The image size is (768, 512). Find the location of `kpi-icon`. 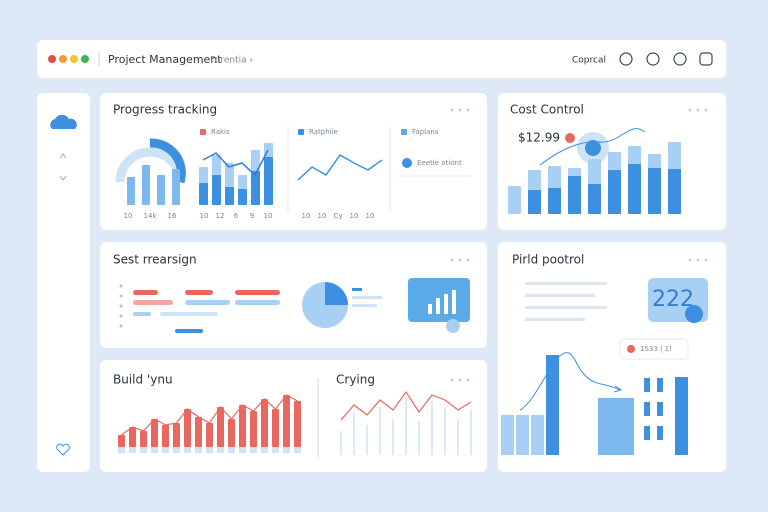

kpi-icon is located at coordinates (694, 314).